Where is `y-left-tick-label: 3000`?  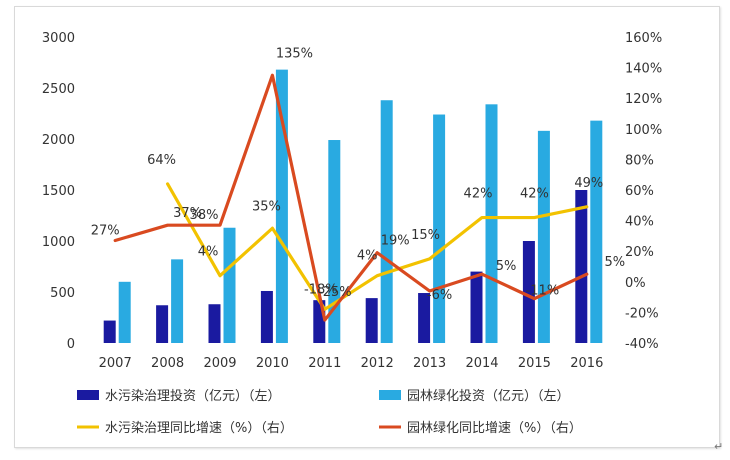
y-left-tick-label: 3000 is located at coordinates (58, 38).